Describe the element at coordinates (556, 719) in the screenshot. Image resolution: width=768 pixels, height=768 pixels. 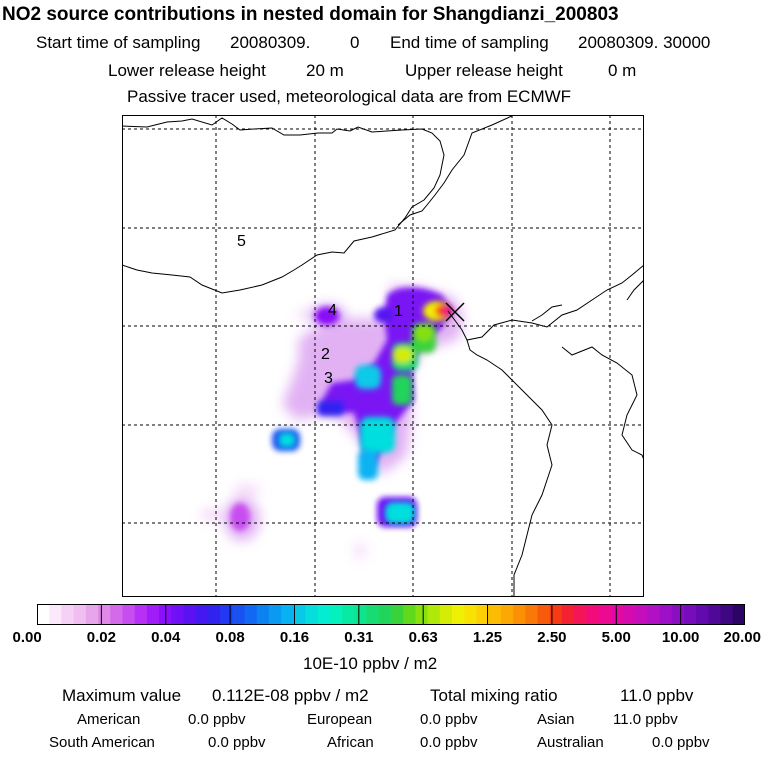
I see `asian-label: Asian` at that location.